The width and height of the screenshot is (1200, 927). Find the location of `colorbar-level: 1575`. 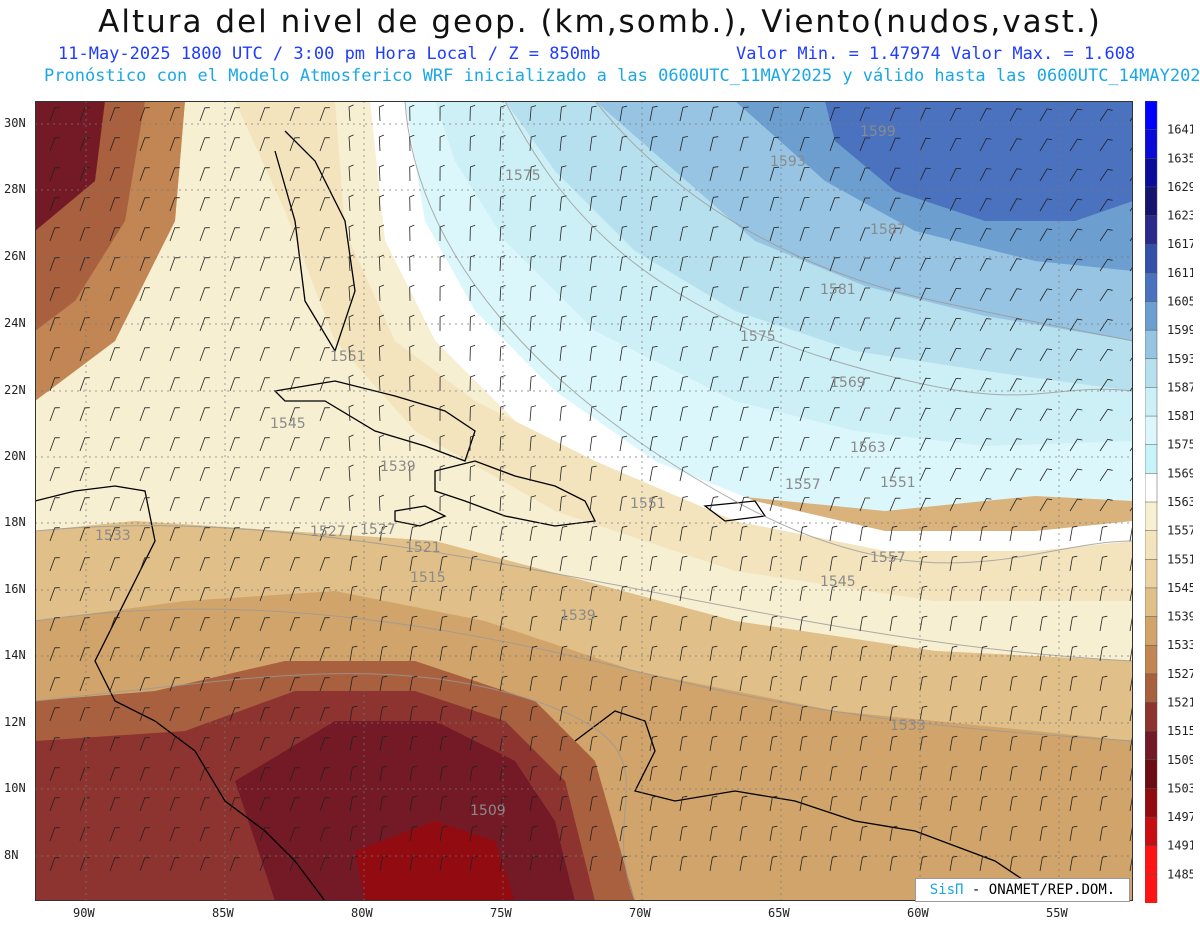

colorbar-level: 1575 is located at coordinates (1180, 445).